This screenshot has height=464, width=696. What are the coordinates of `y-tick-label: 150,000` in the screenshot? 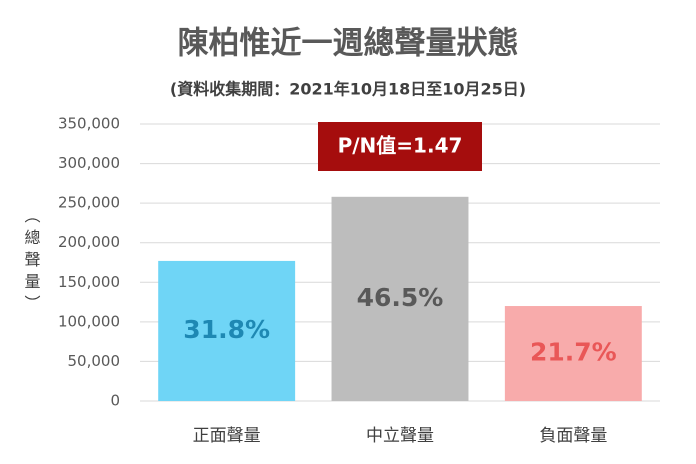 It's located at (89, 282).